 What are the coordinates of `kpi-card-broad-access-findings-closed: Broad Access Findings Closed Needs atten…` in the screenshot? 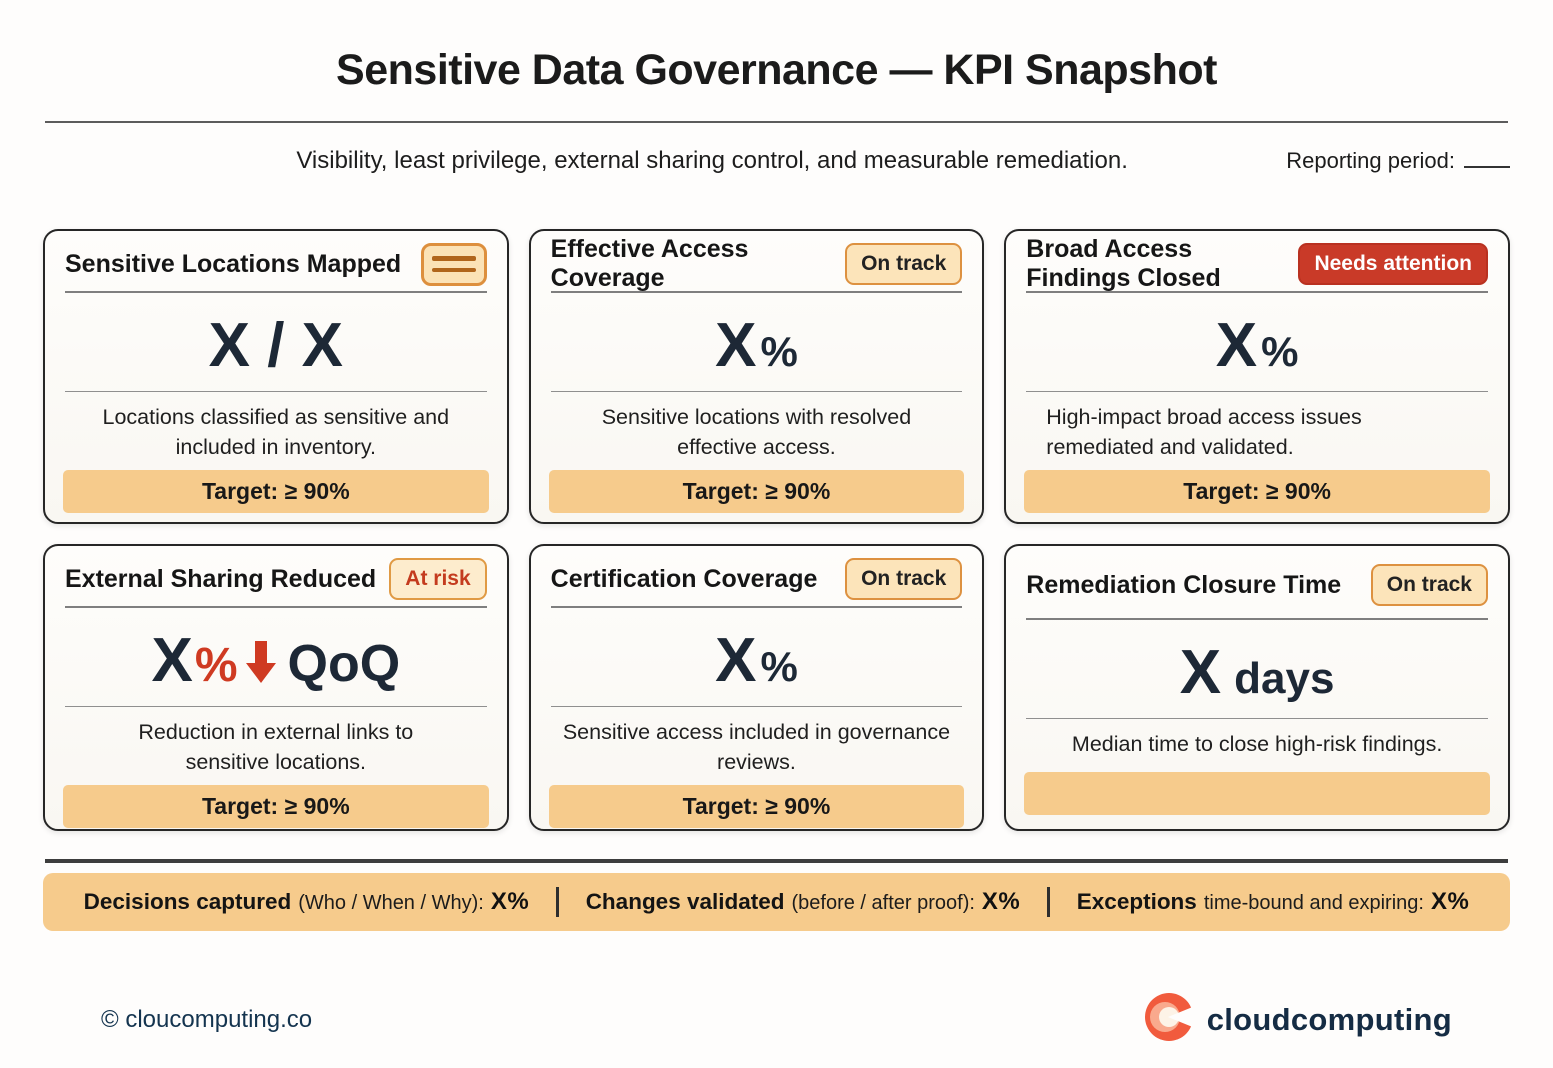 It's located at (1257, 376).